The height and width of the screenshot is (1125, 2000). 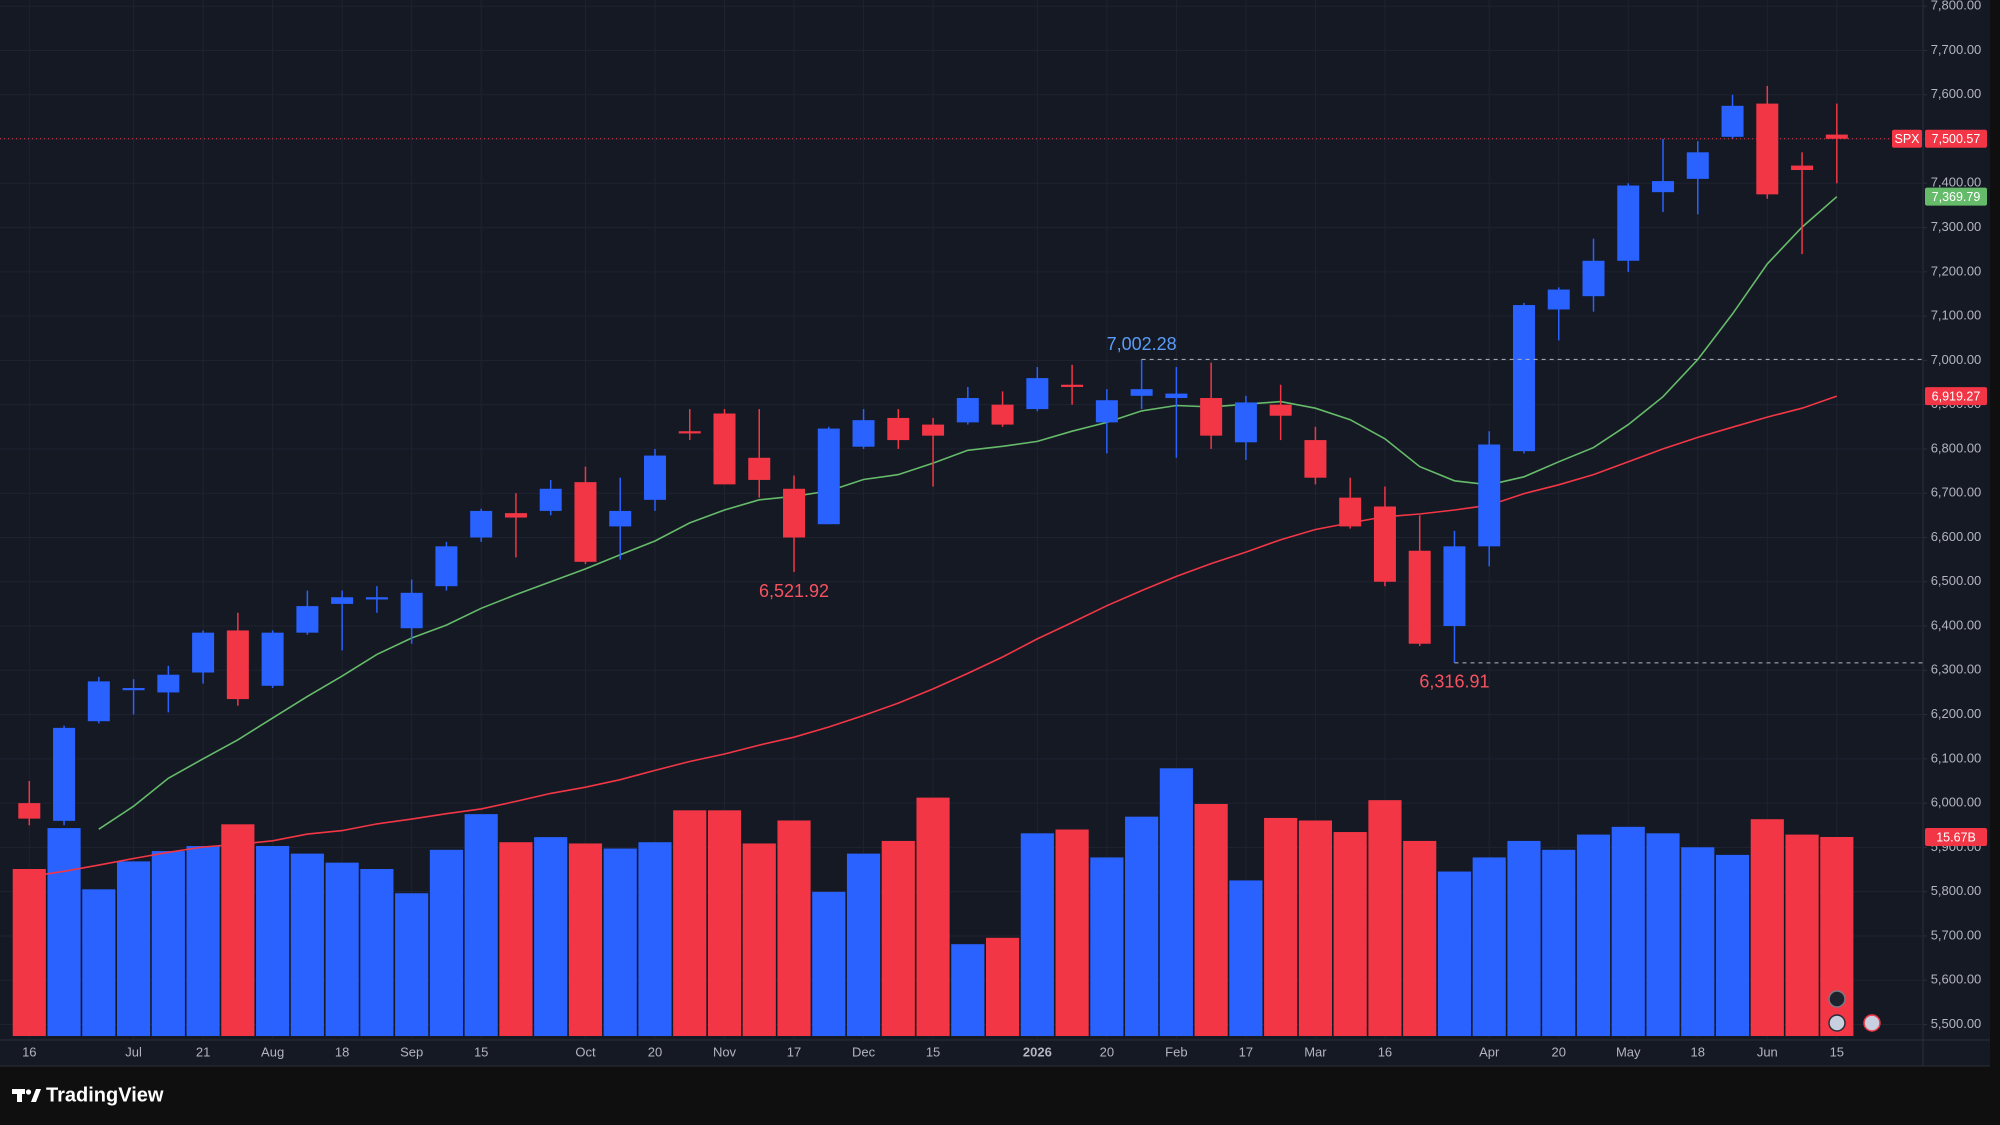 I want to click on y-tick-label: 7,400.00, so click(x=1956, y=182).